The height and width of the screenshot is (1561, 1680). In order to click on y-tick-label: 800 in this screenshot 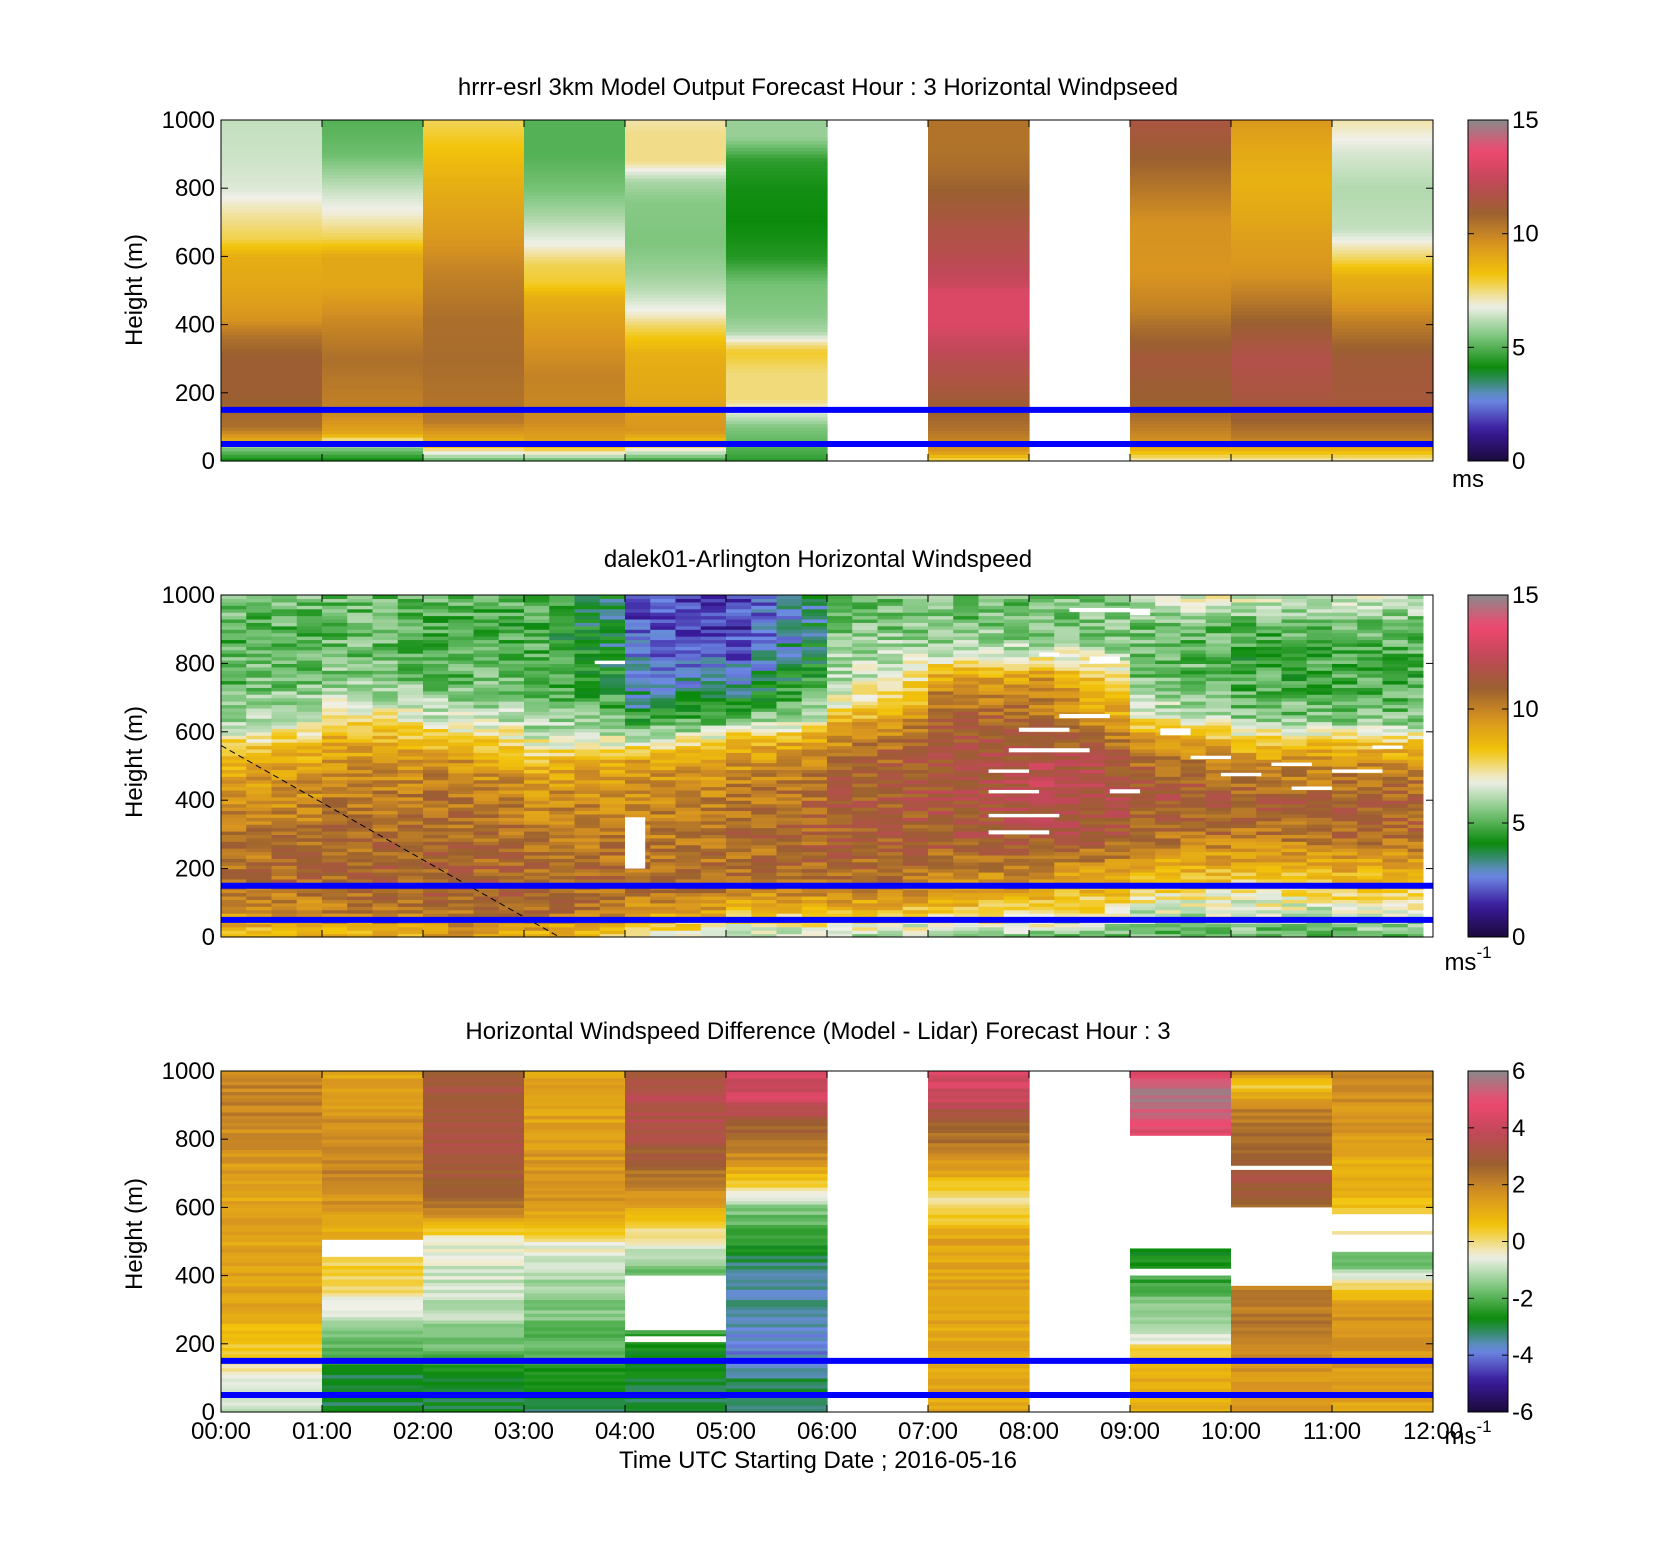, I will do `click(195, 188)`.